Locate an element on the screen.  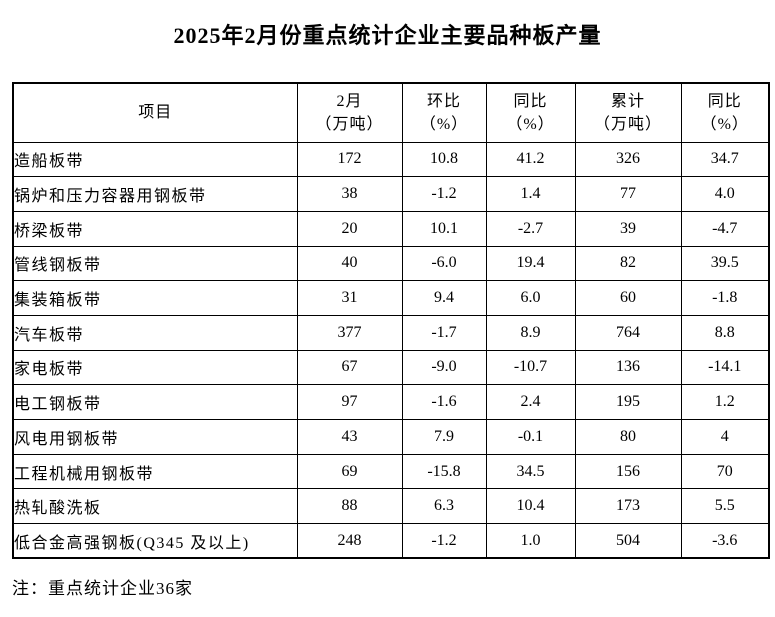
table-row: 热轧酸洗板 88 6.3 10.4 173 5.5 is located at coordinates (391, 506).